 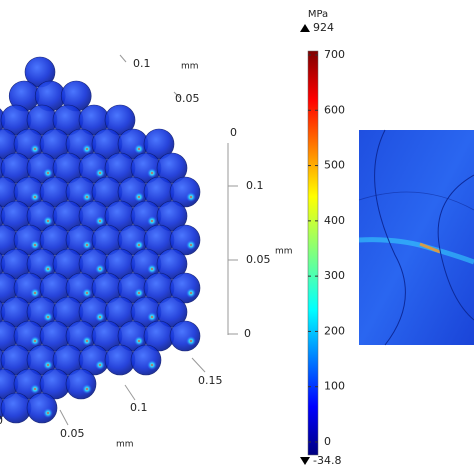 I want to click on min-marker, so click(x=305, y=461).